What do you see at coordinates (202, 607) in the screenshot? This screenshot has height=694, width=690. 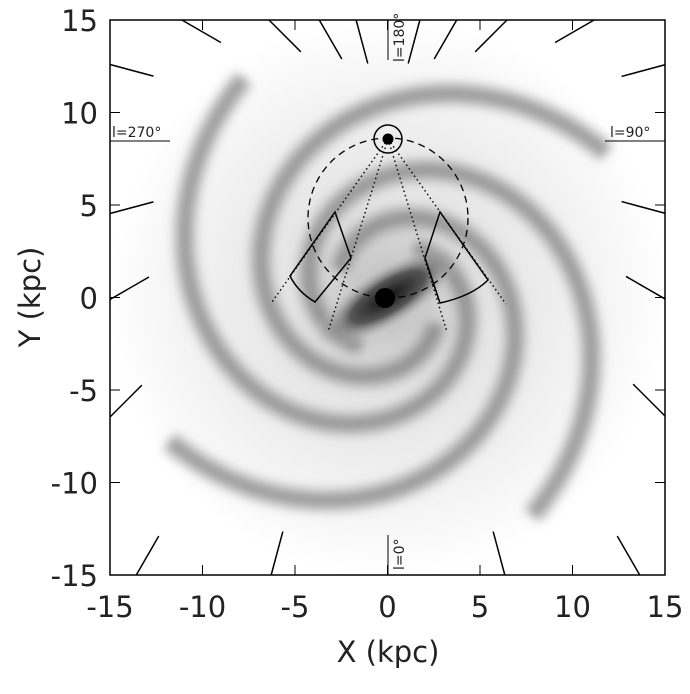 I see `x-tick-label: -10` at bounding box center [202, 607].